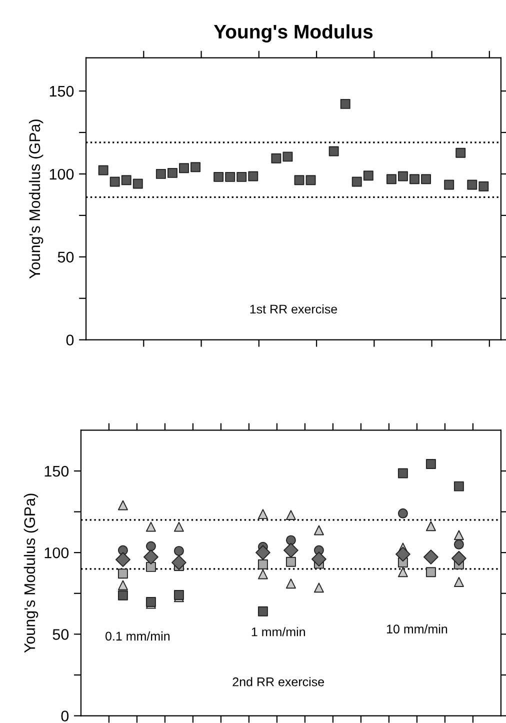 Image resolution: width=506 pixels, height=723 pixels. I want to click on annotation: 2nd RR exercise, so click(278, 681).